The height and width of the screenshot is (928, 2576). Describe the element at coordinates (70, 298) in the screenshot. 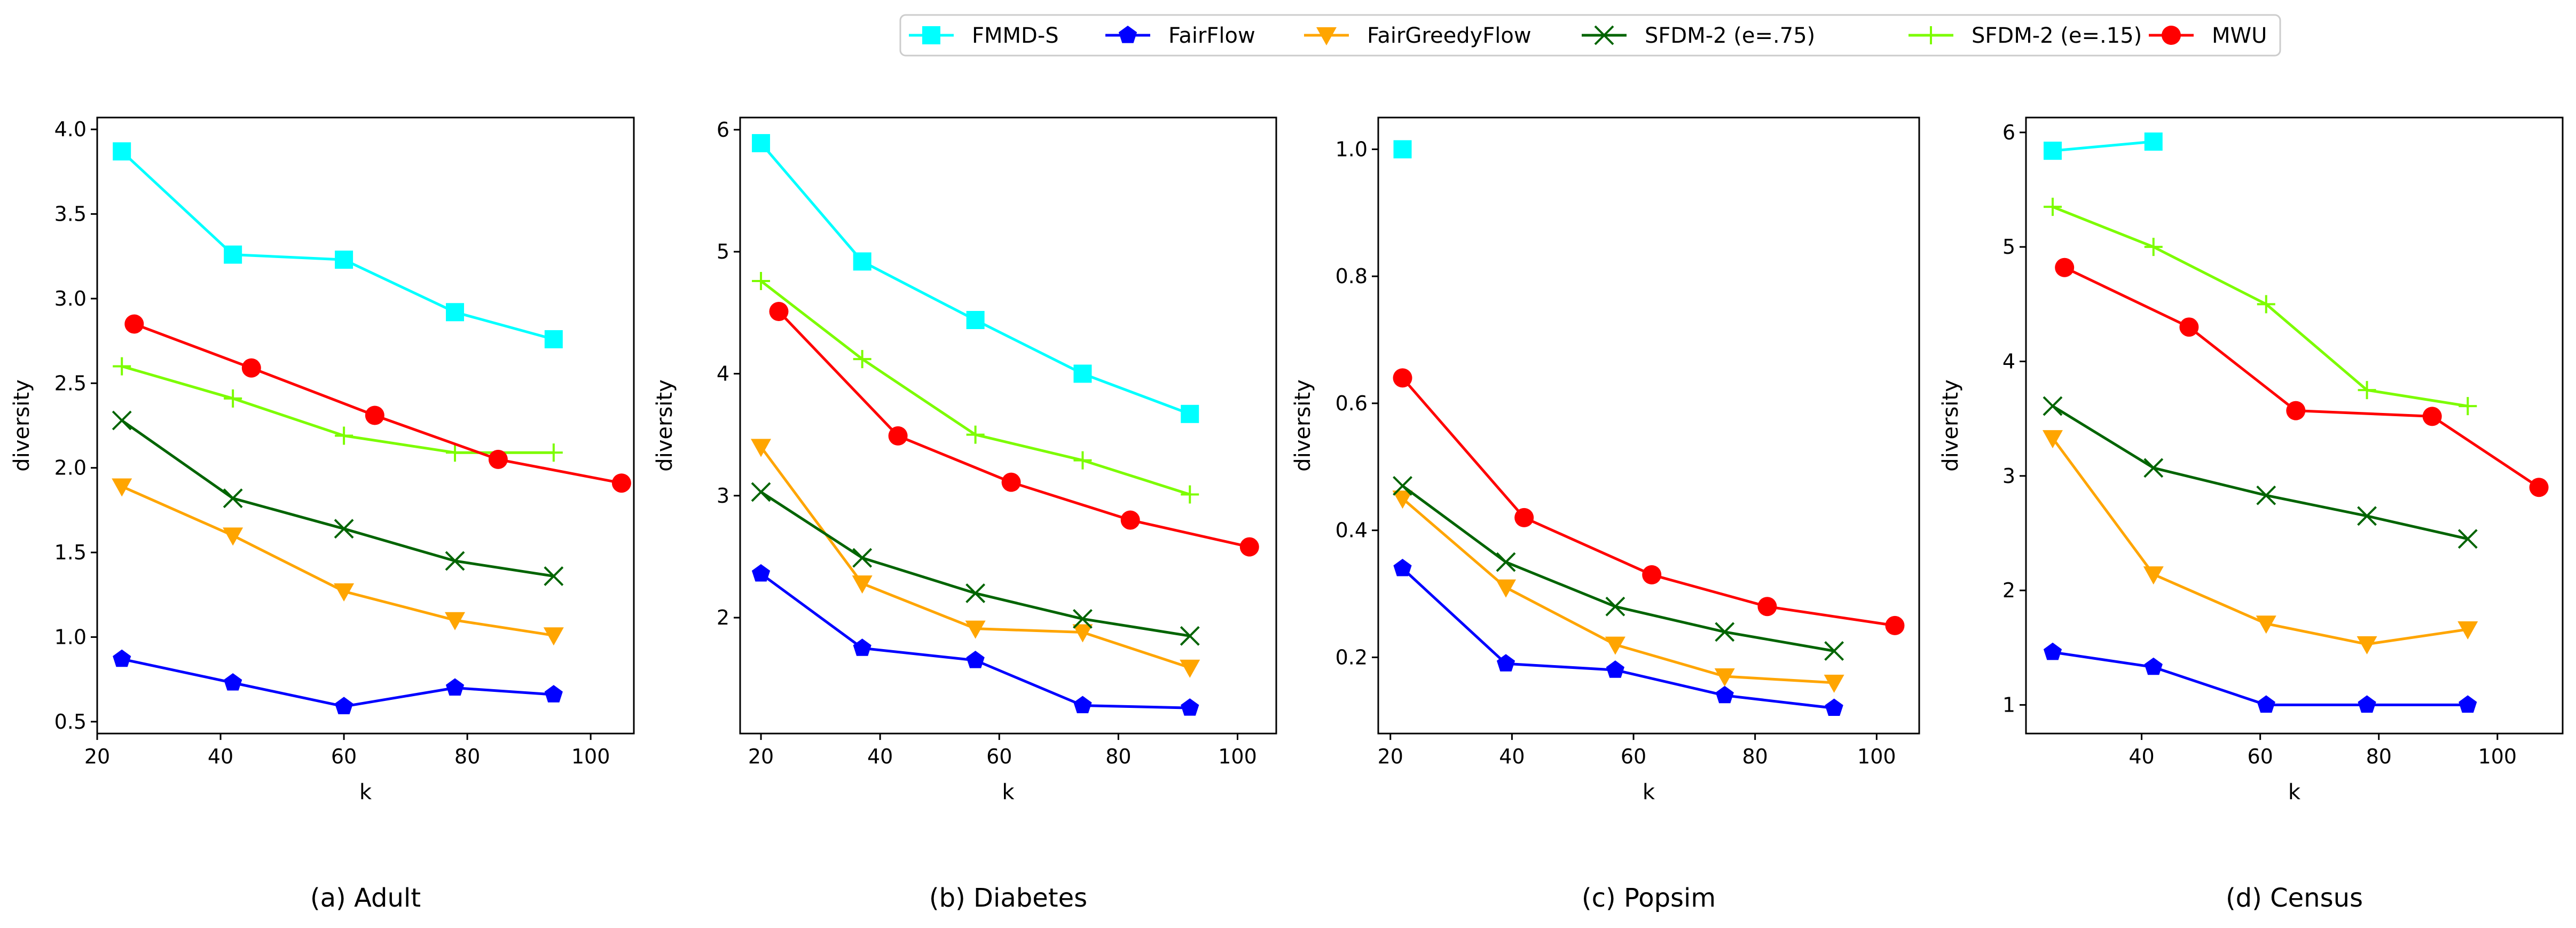

I see `y-tick-label: 3.0` at that location.